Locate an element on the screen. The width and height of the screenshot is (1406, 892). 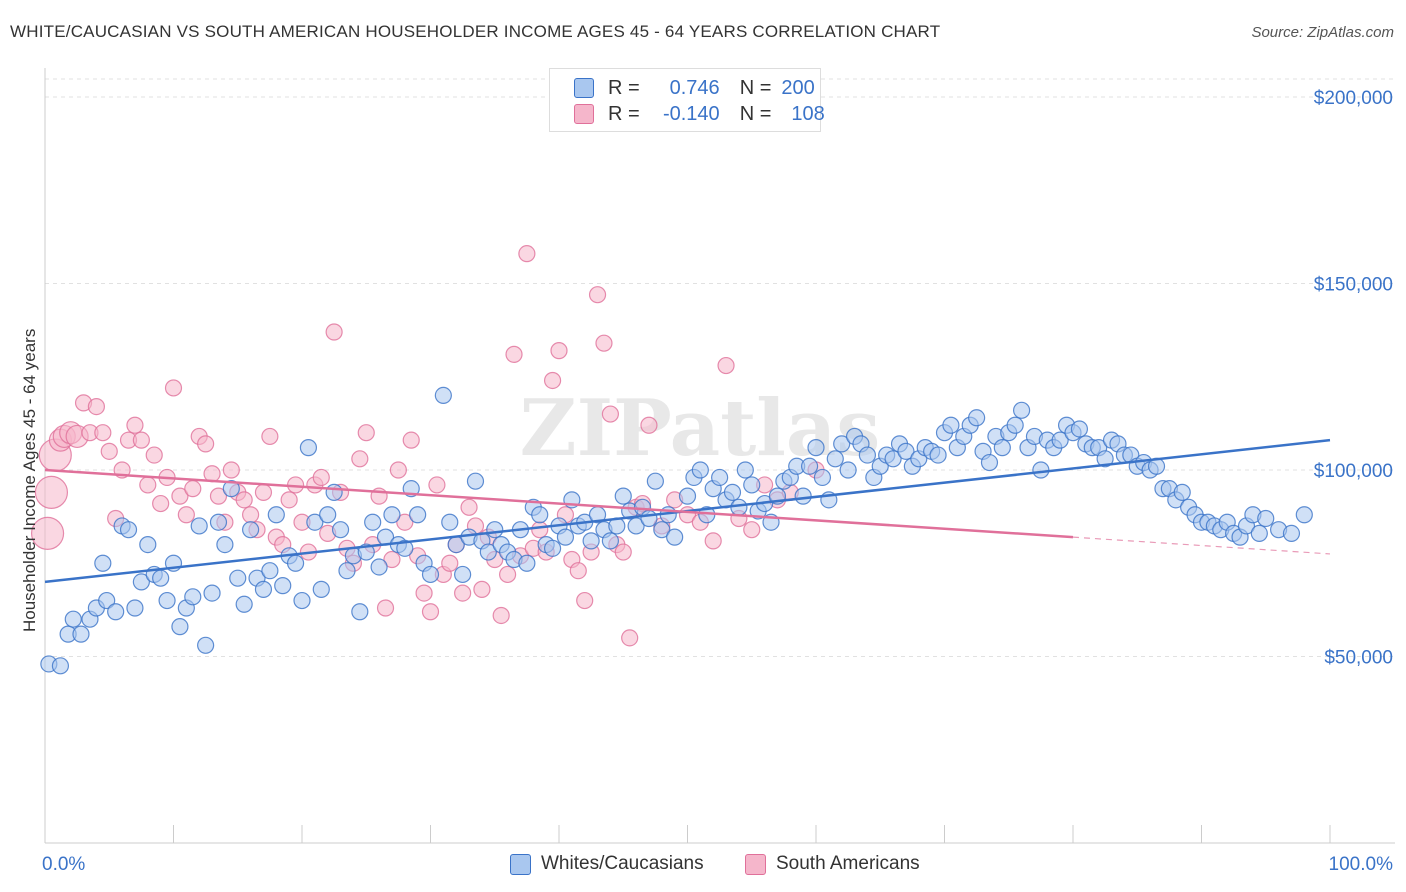
r-label: R = is located at coordinates (624, 87).